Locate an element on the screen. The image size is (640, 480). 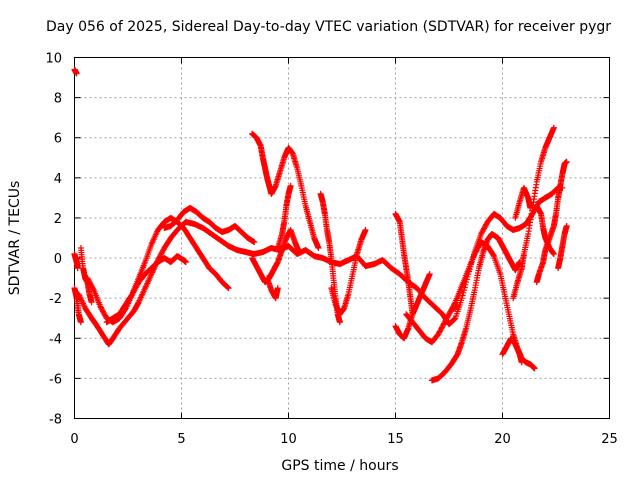
x-tick-label: 0 is located at coordinates (74, 439).